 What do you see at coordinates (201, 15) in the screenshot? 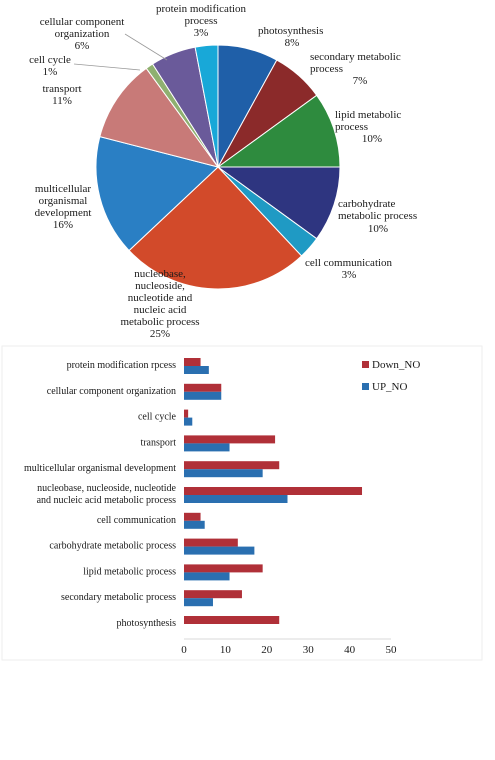
I see `pie-label-protein-modification-process: protein modification process` at bounding box center [201, 15].